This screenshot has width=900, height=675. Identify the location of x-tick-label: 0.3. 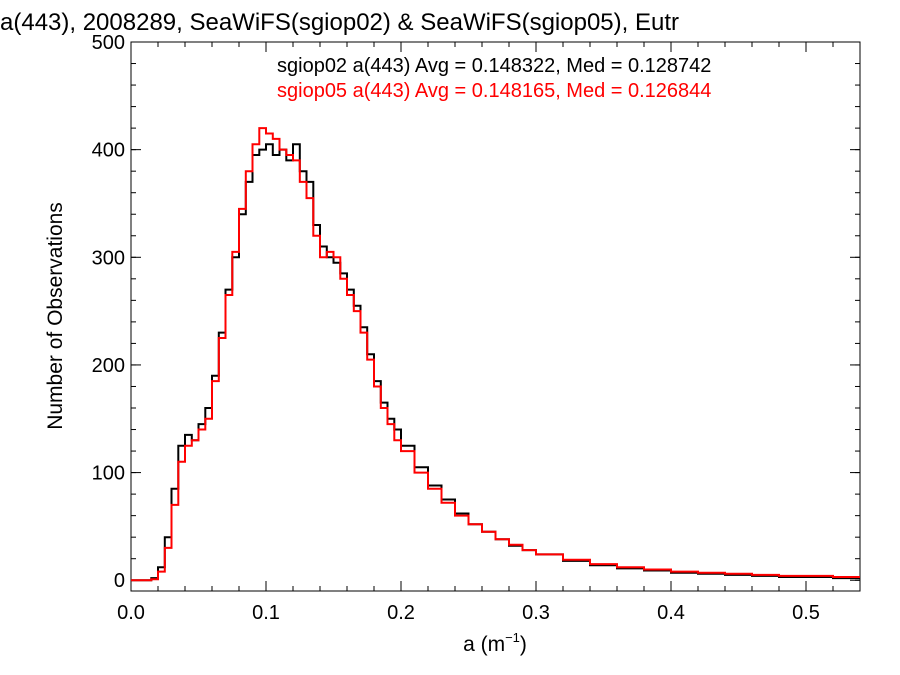
(536, 613).